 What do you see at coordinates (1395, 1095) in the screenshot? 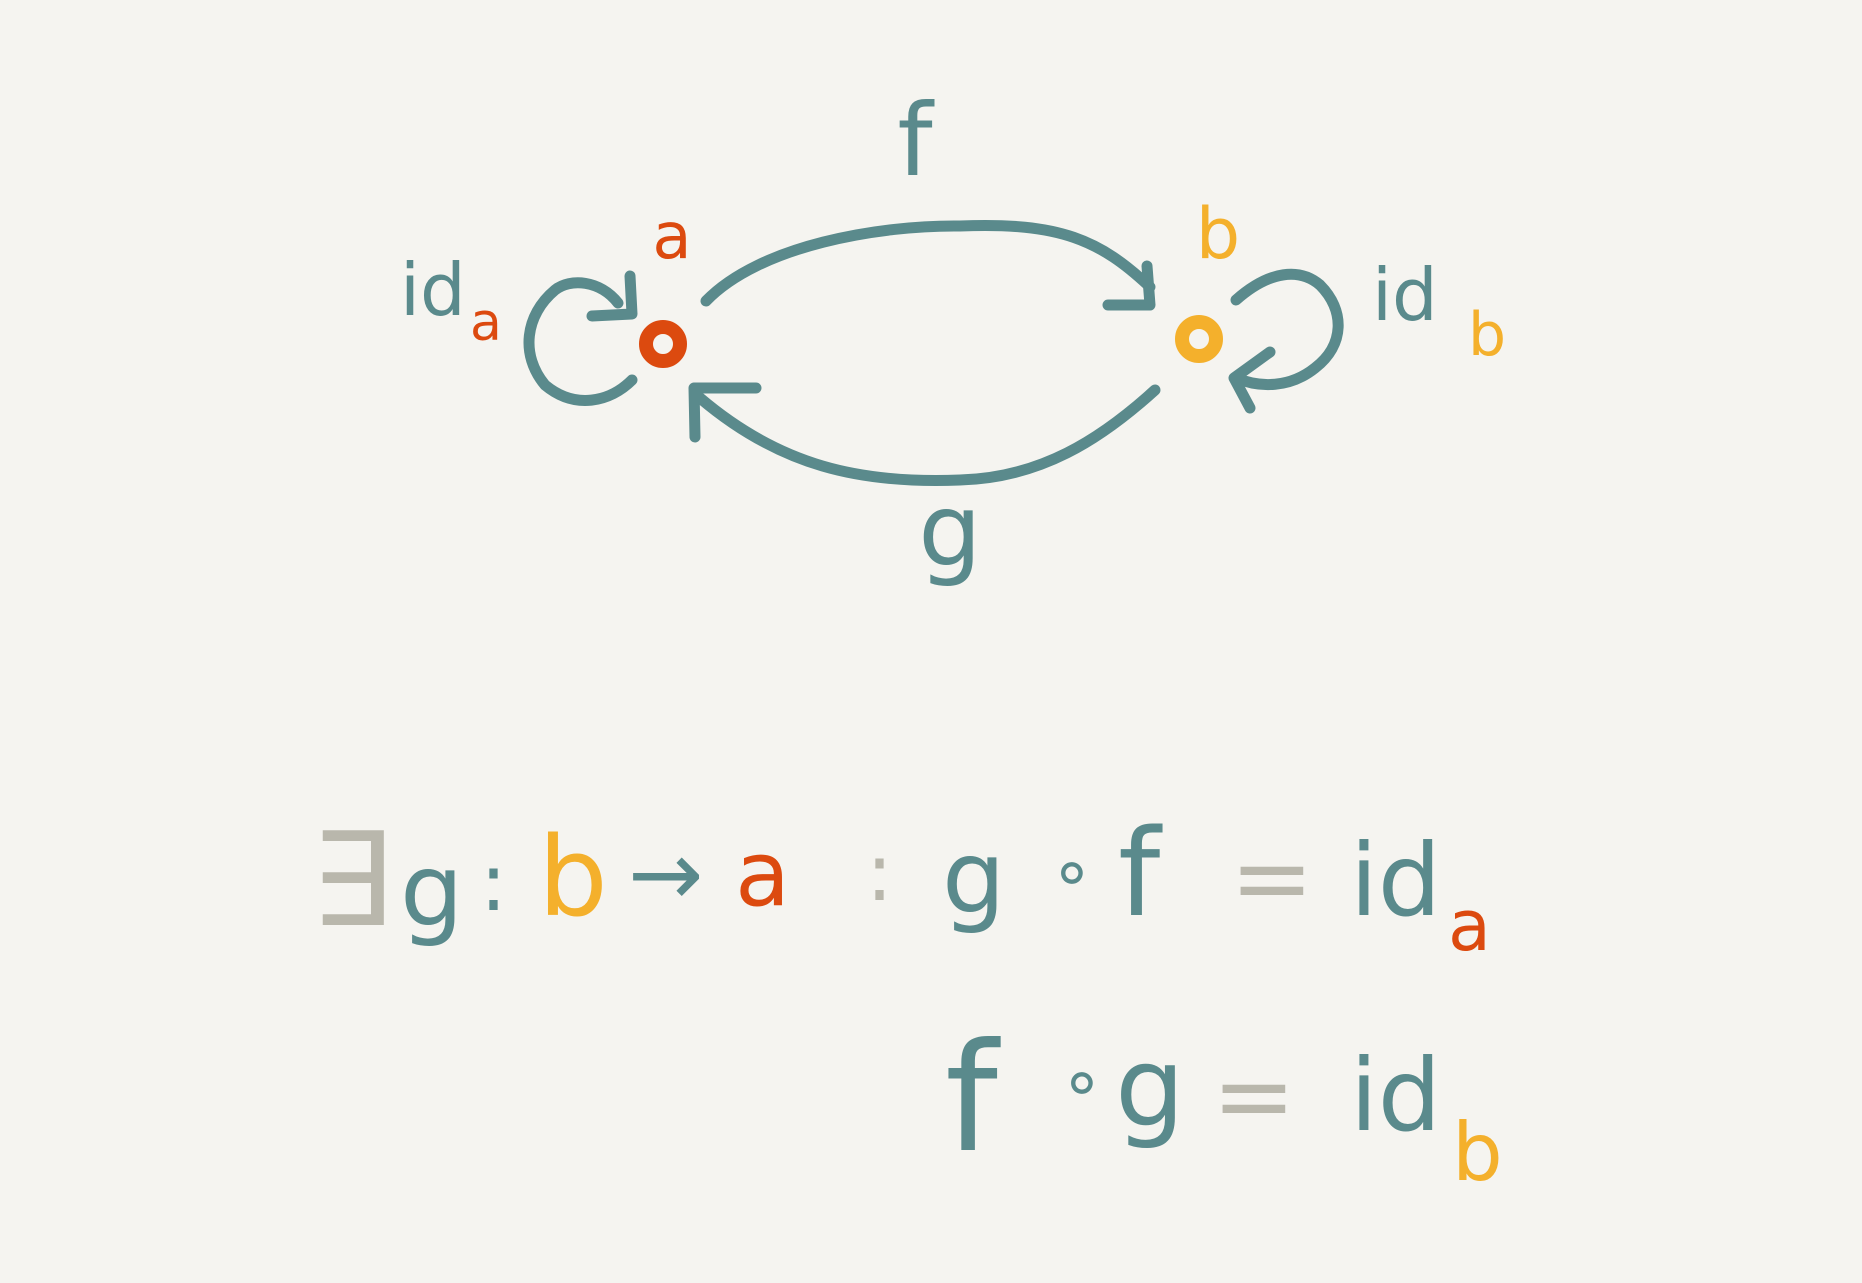
I see `formula2-id-prefix: id` at bounding box center [1395, 1095].